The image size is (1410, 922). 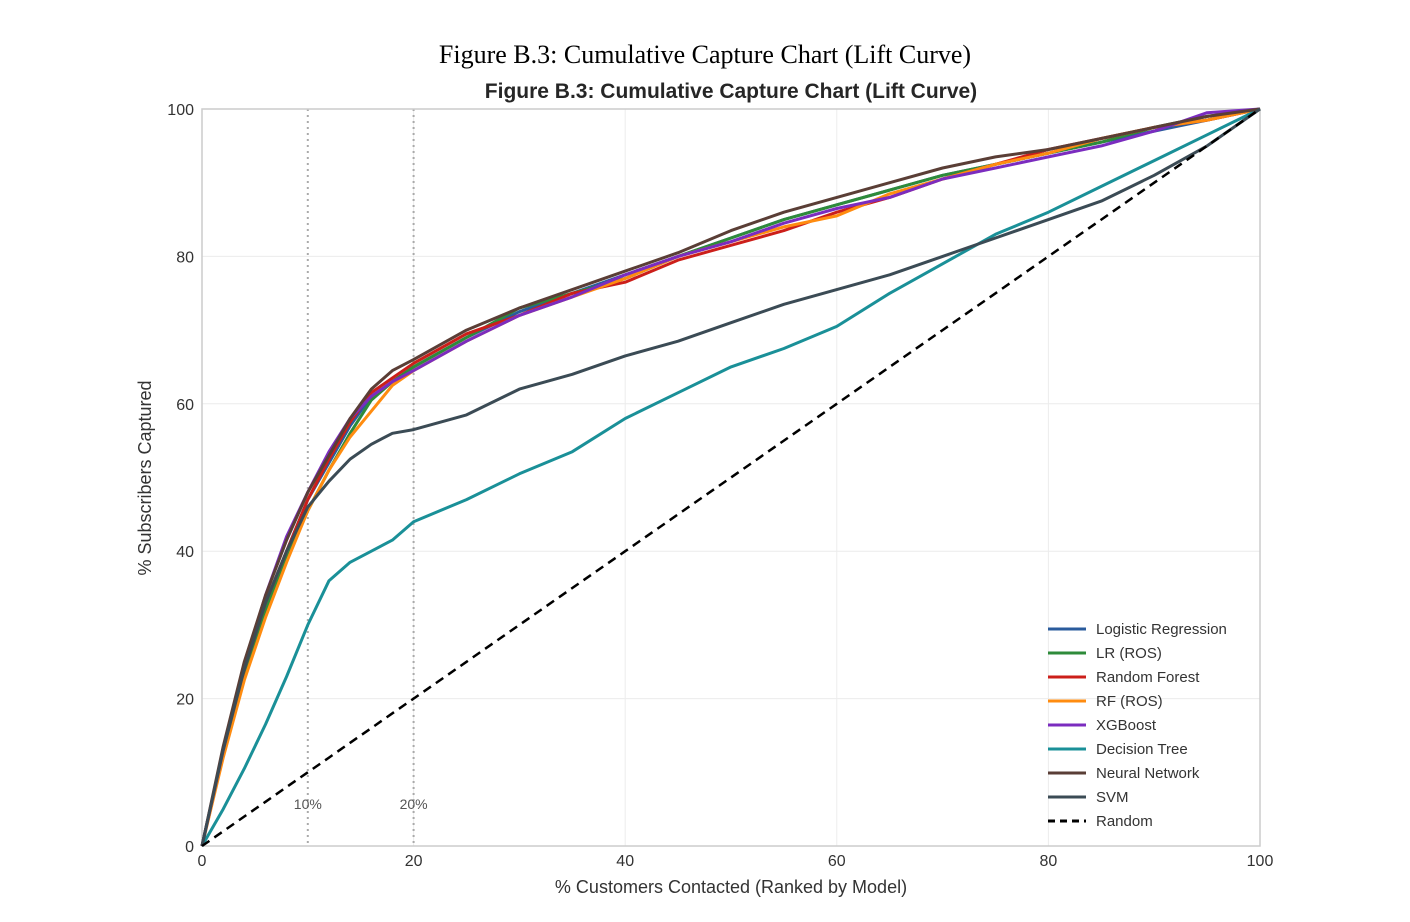 I want to click on legend-label: Logistic Regression, so click(x=1161, y=629).